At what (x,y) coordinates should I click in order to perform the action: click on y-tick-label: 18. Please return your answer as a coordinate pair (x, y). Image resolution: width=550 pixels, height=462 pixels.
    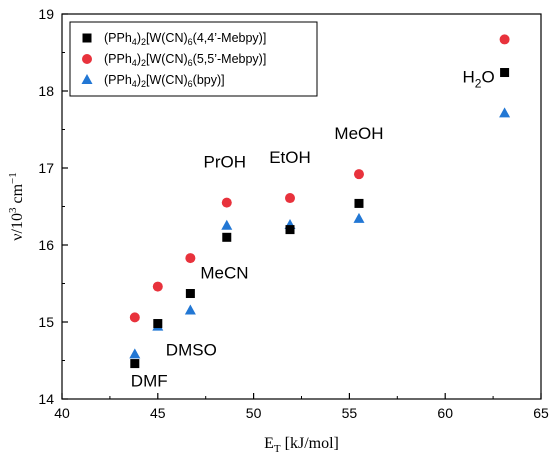
    Looking at the image, I should click on (46, 91).